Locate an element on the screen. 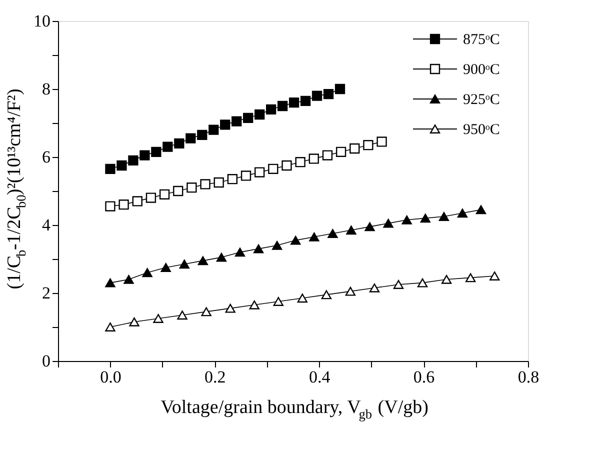  legend-label: 925ᵒC is located at coordinates (481, 100).